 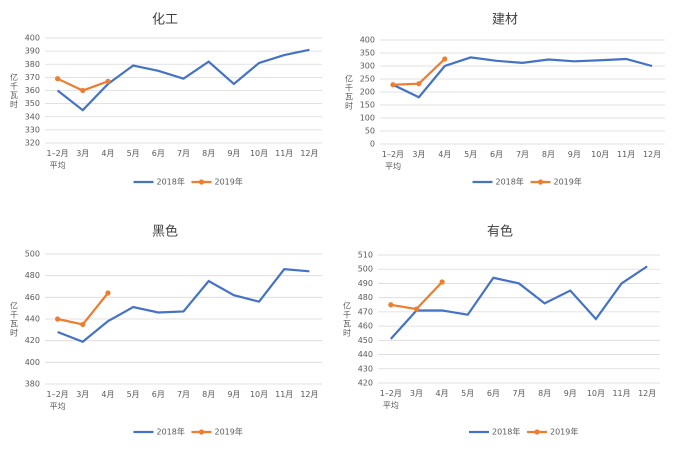 I want to click on y-tick-label: 390, so click(x=32, y=51).